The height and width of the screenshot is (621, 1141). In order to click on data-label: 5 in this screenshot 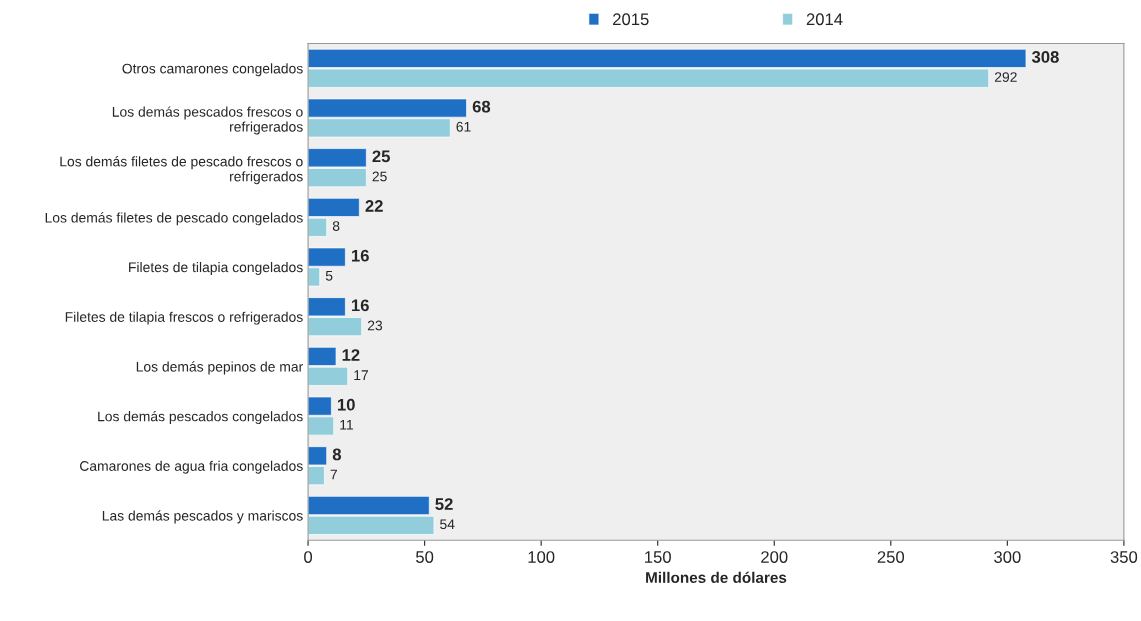, I will do `click(329, 276)`.